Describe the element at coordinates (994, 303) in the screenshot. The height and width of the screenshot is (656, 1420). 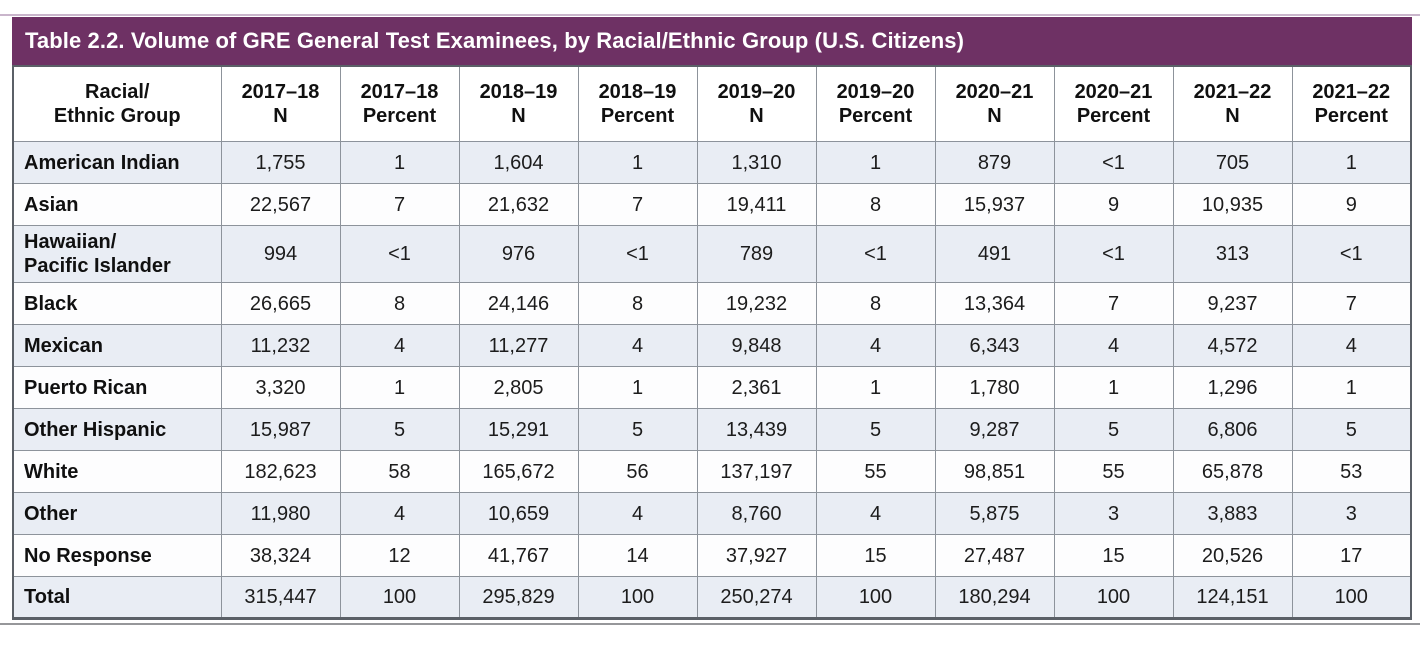
I see `table-cell: 13,364` at that location.